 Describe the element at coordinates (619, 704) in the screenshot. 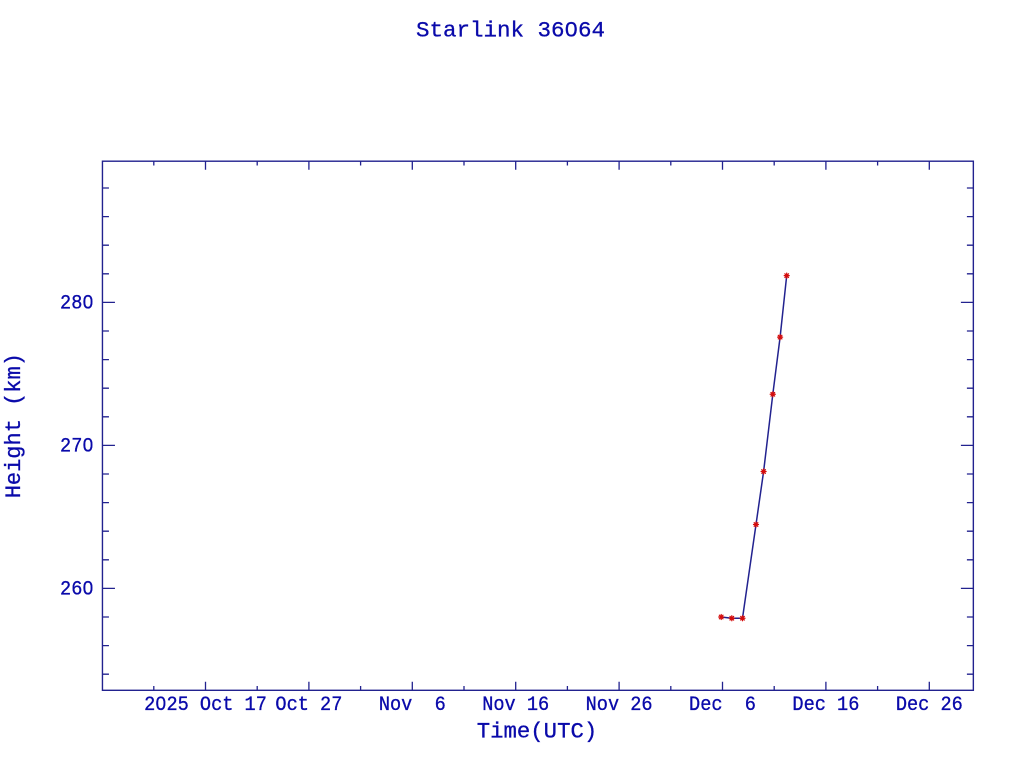

I see `svg-text: Nov 26` at that location.